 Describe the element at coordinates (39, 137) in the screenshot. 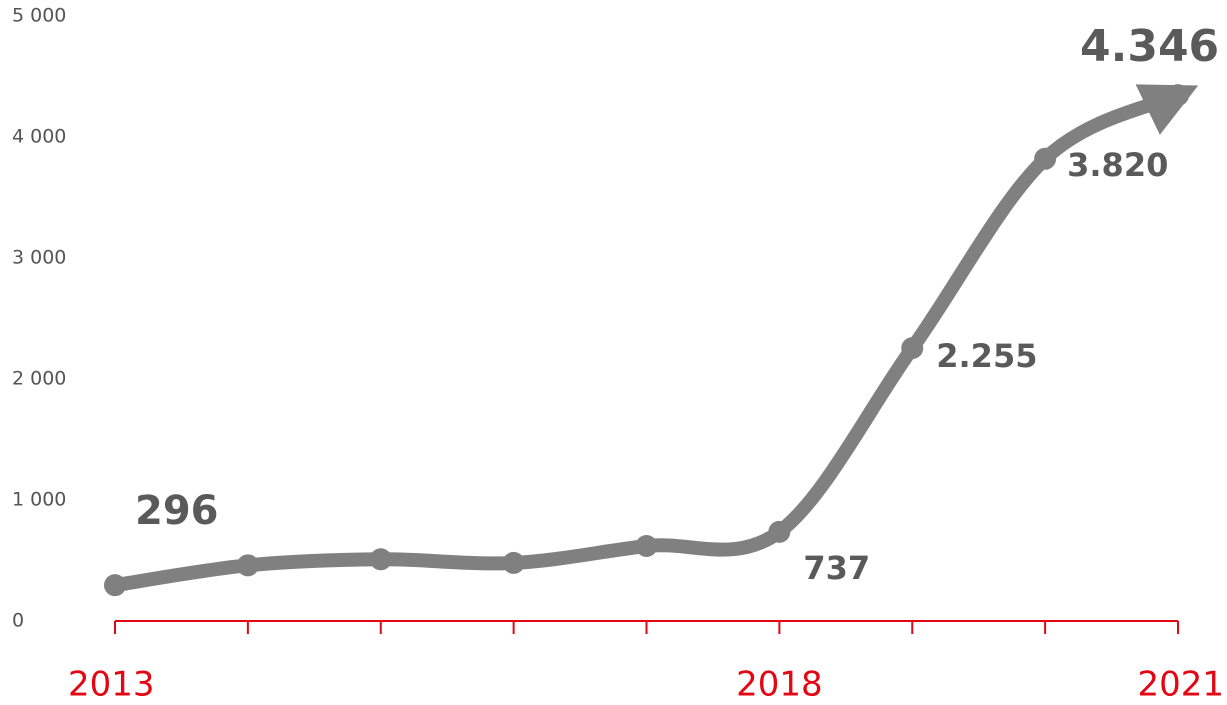

I see `y-tick-label: 4 000` at that location.